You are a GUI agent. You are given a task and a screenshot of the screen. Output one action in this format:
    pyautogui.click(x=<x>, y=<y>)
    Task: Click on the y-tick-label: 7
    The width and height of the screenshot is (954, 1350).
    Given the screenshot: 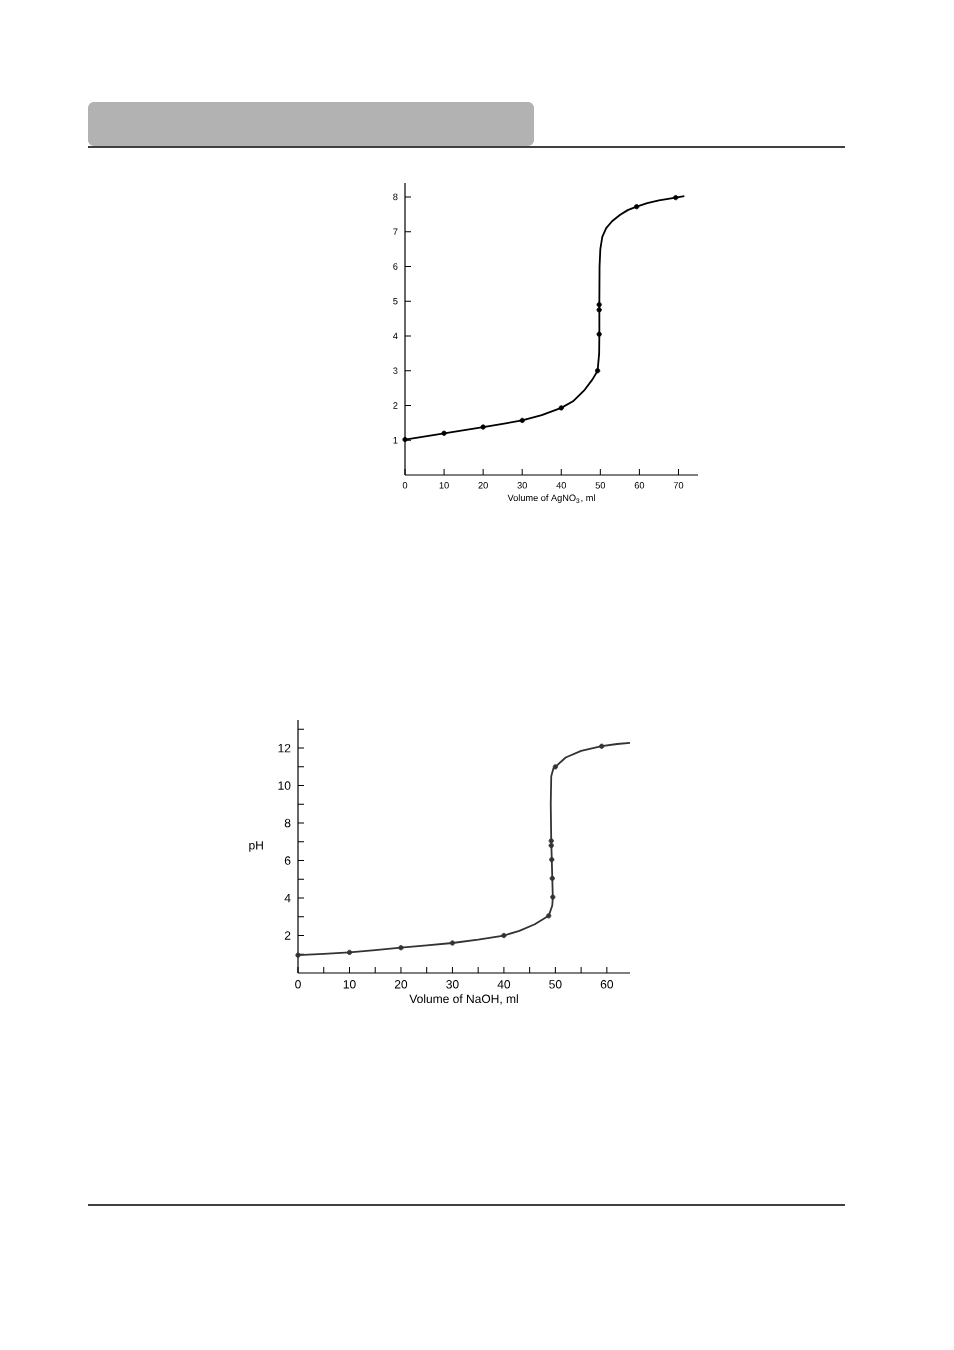 What is the action you would take?
    pyautogui.click(x=395, y=231)
    